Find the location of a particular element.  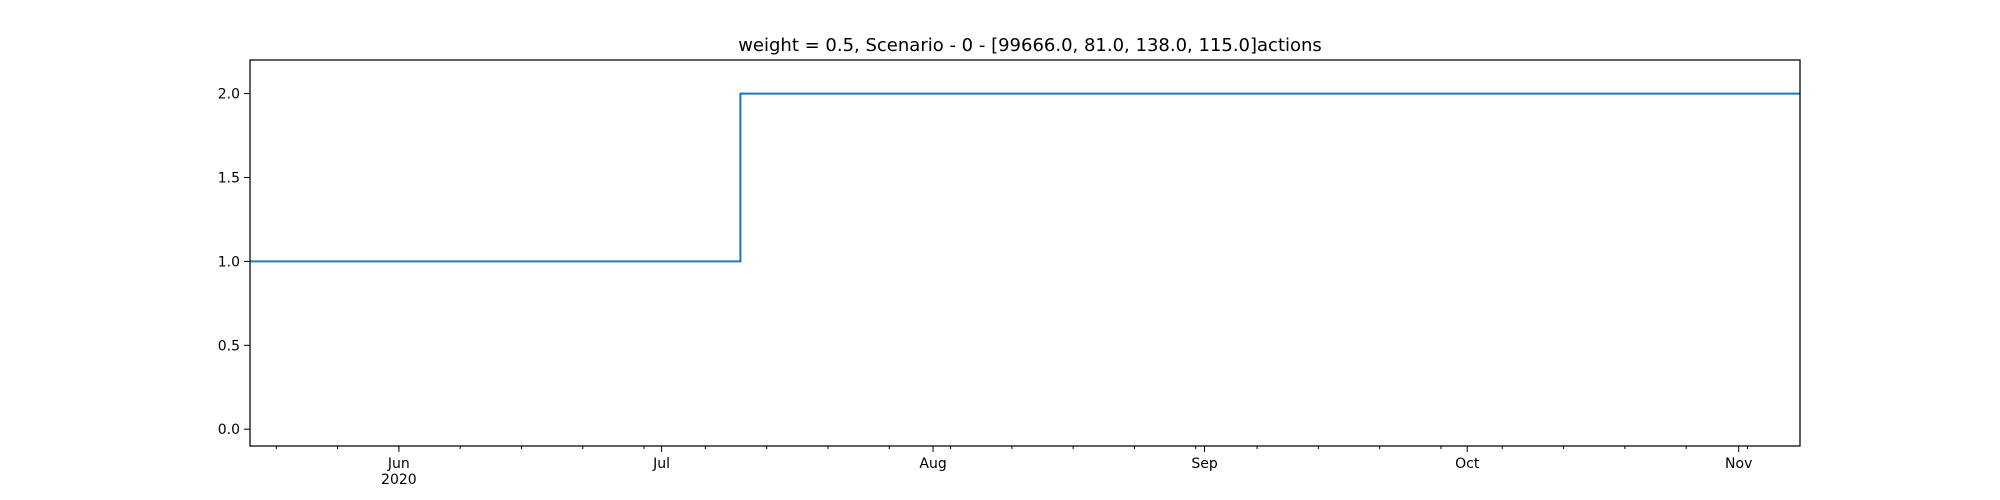

y-tick-label: 1.5 is located at coordinates (229, 178).